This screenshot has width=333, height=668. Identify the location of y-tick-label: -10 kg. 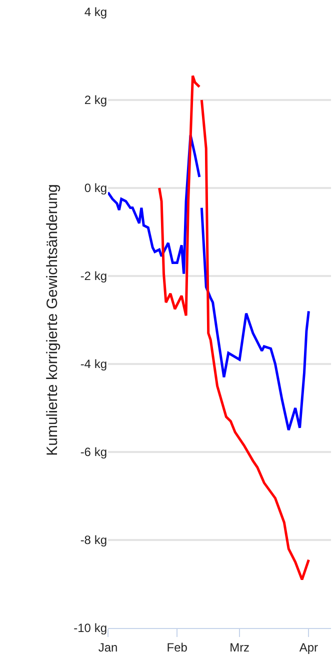
(90, 628).